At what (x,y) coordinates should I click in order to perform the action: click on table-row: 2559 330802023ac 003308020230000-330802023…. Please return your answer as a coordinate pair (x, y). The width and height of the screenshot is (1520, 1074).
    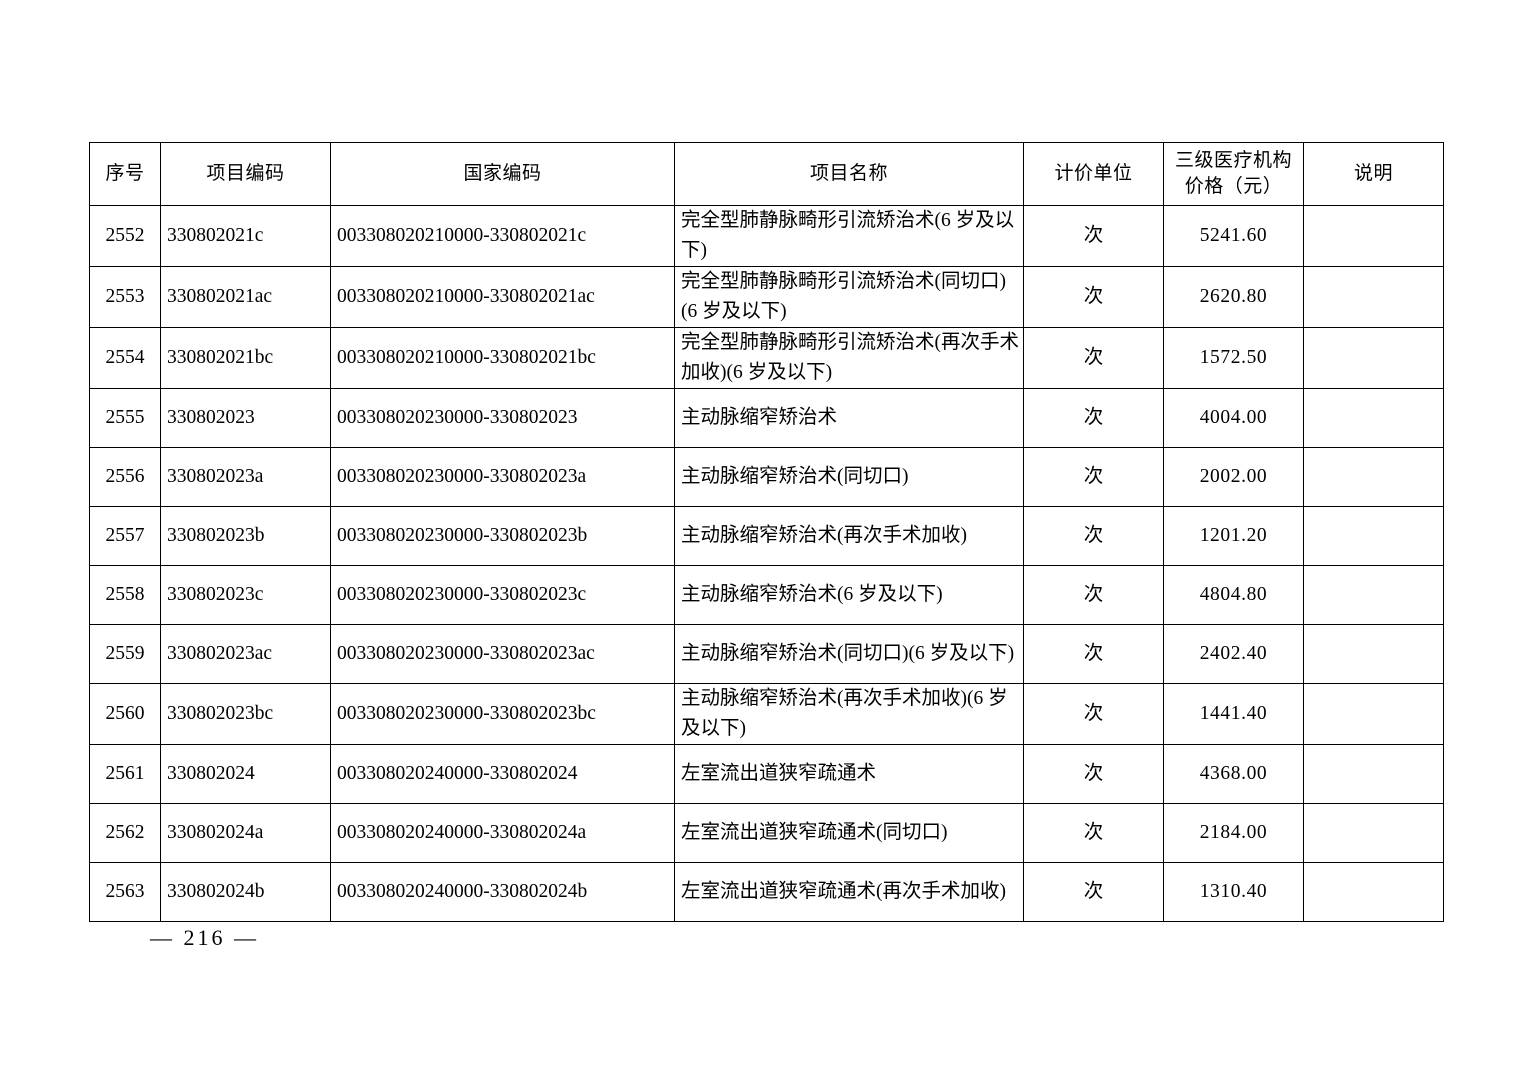
    Looking at the image, I should click on (766, 654).